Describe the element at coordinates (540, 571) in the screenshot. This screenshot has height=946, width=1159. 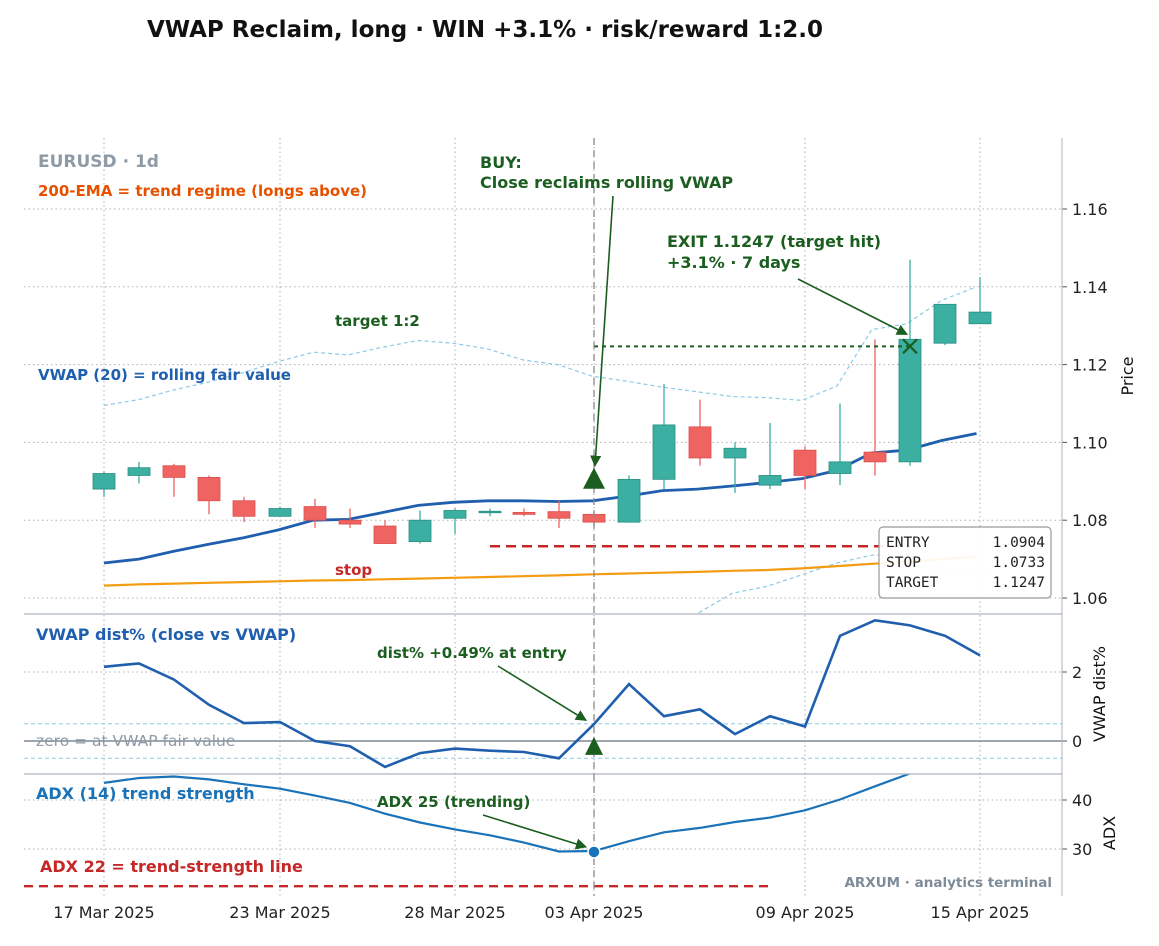
I see `ema-200-line` at that location.